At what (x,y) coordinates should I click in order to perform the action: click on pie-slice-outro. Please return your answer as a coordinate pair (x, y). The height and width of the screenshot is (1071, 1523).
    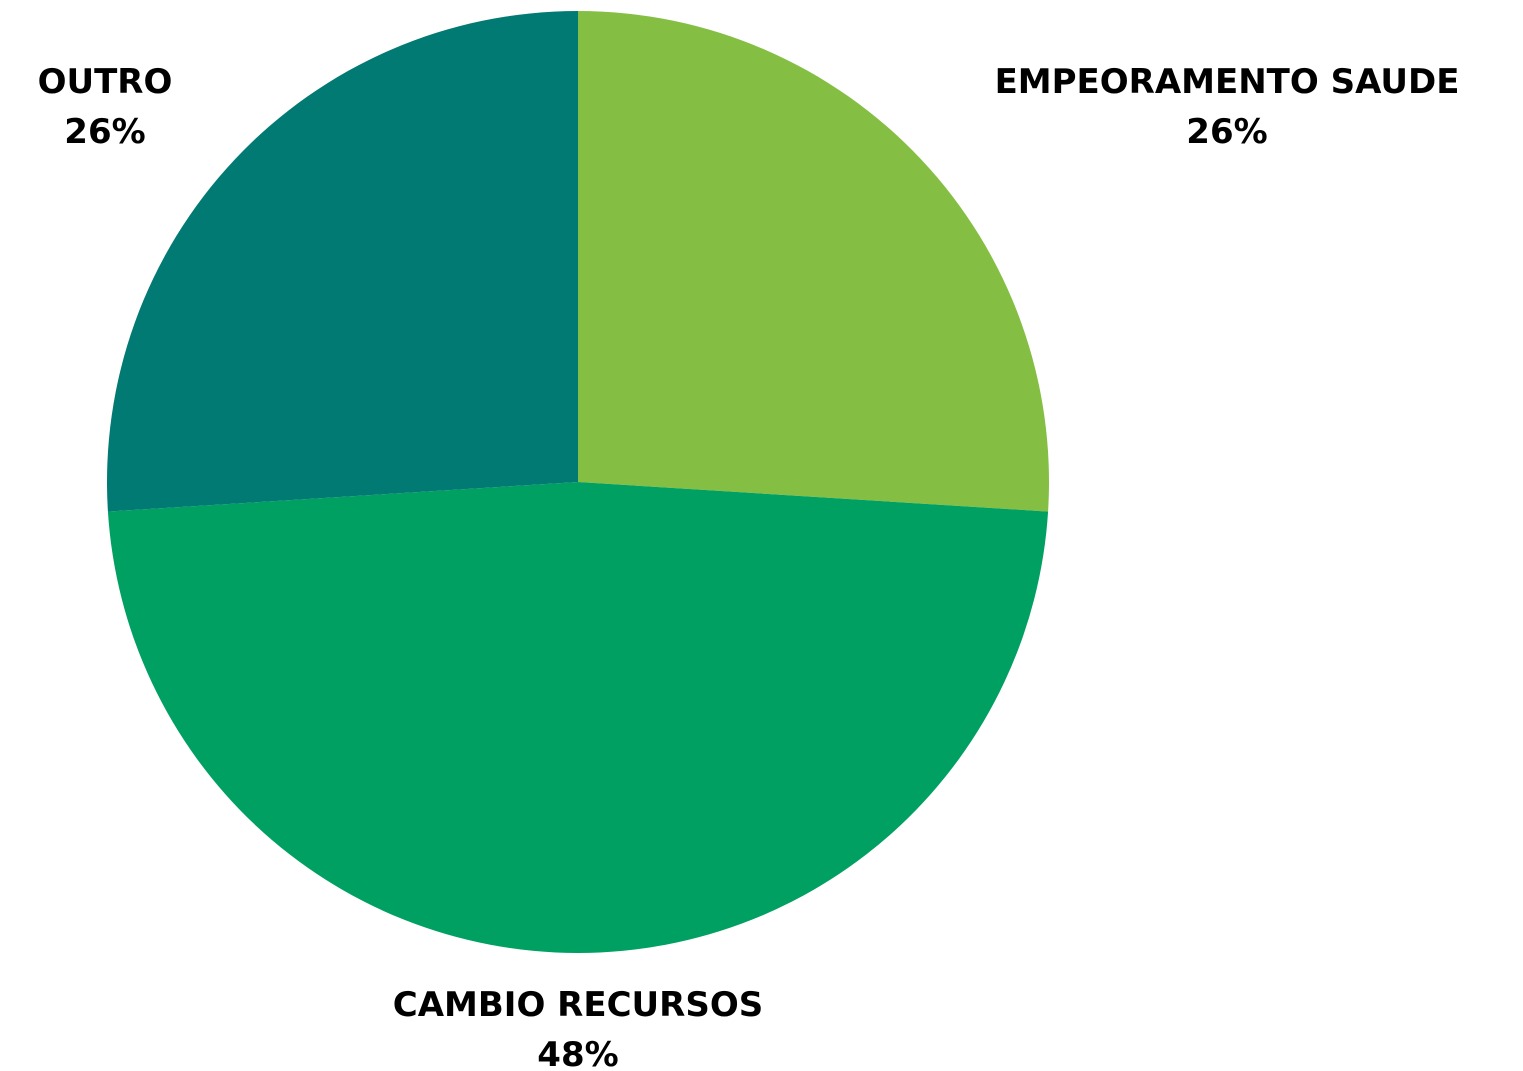
    Looking at the image, I should click on (342, 261).